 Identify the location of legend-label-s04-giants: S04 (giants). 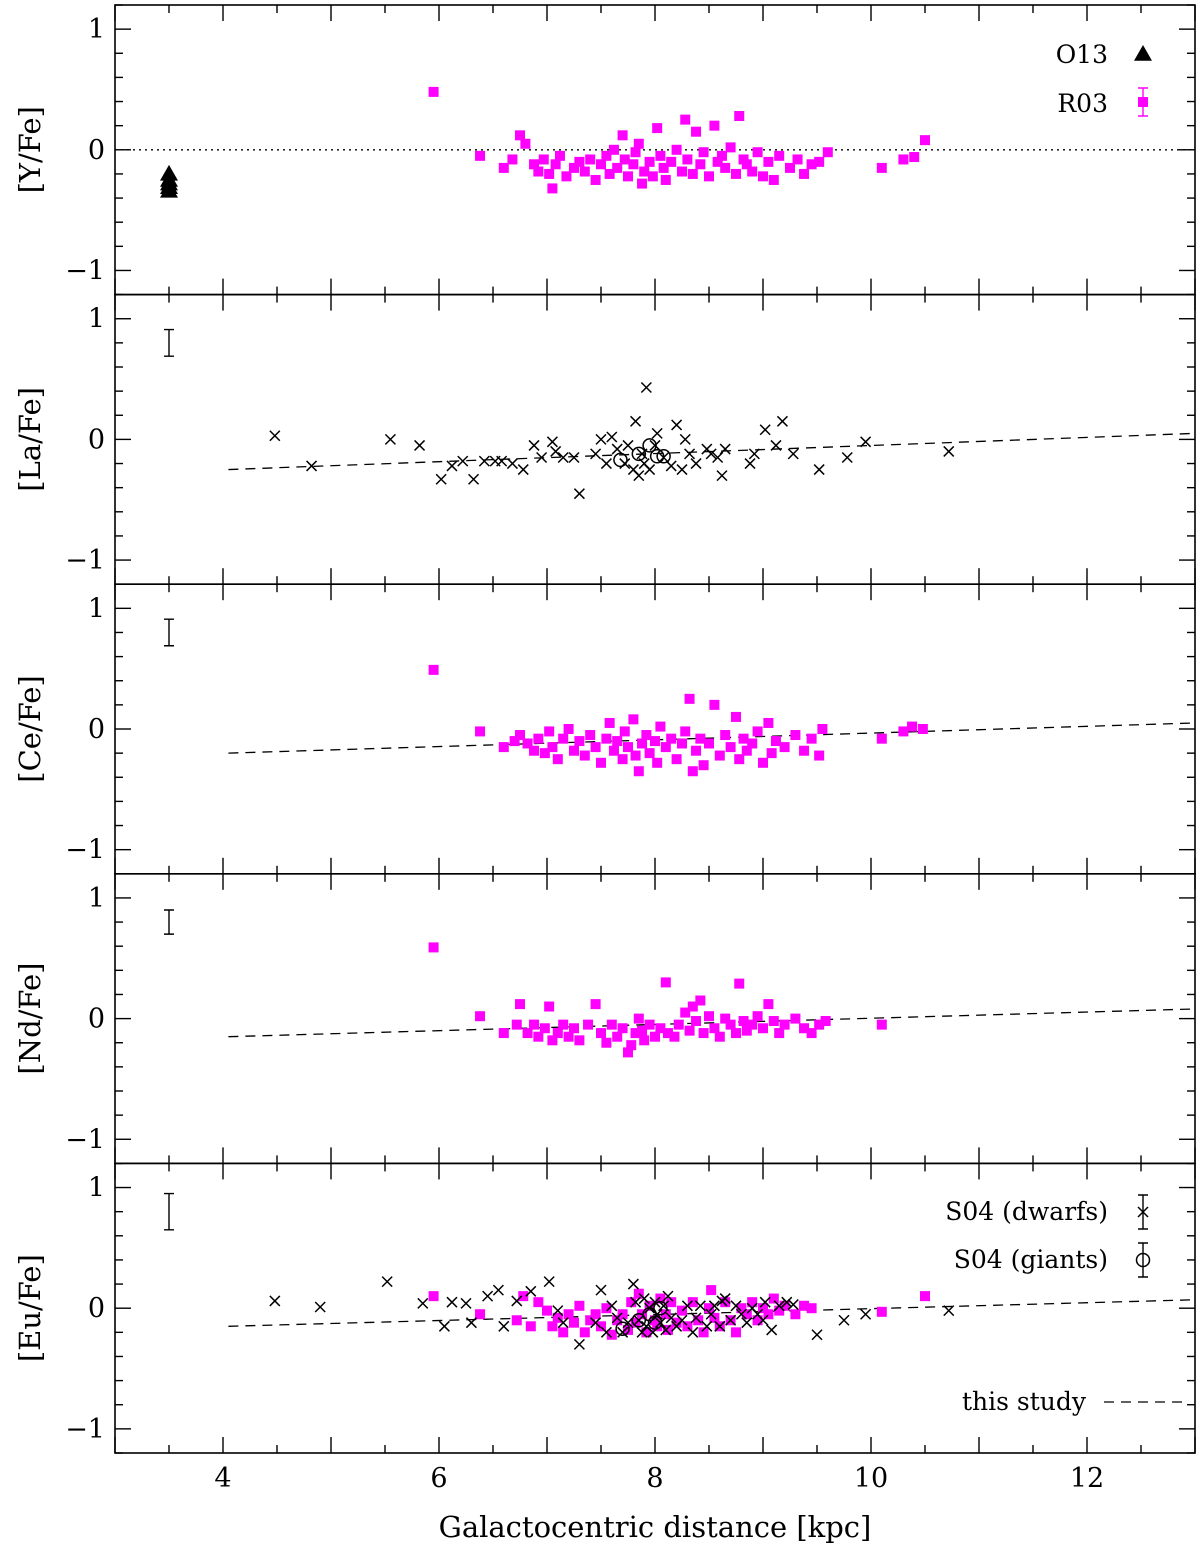
(1031, 1259).